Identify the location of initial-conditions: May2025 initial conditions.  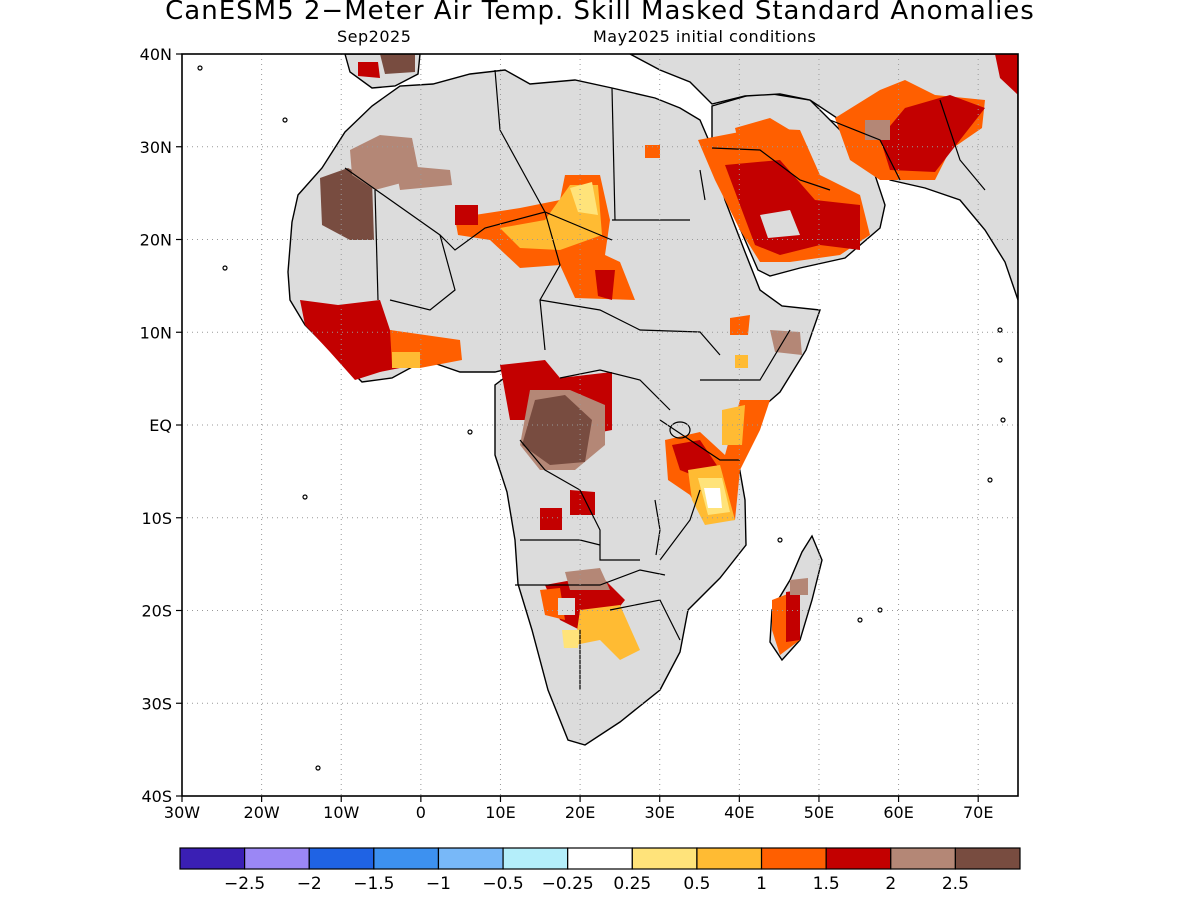
(705, 36).